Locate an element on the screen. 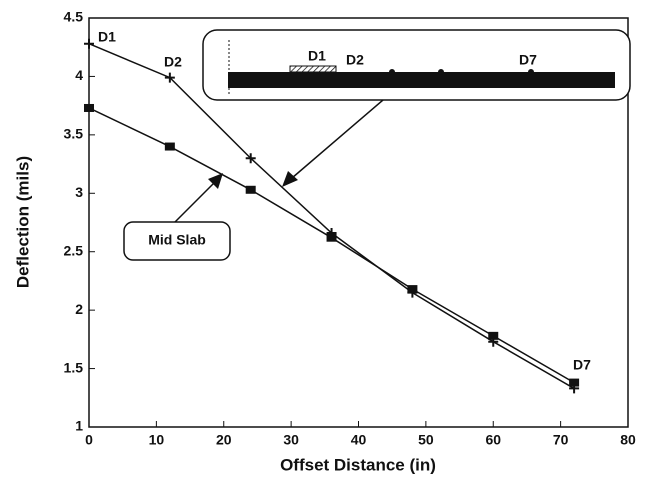  y-tick-label: 1 is located at coordinates (79, 426).